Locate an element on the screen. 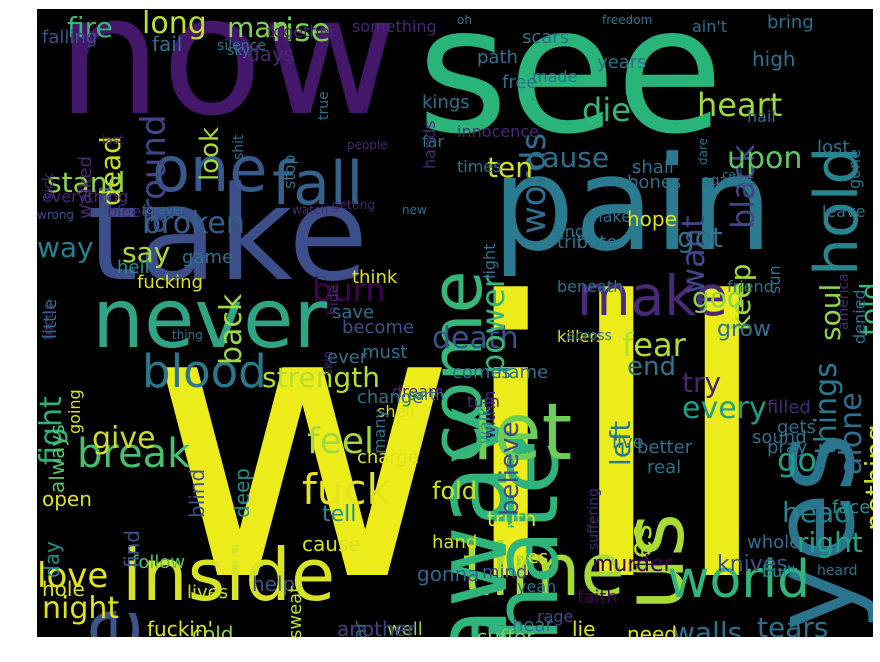 The height and width of the screenshot is (662, 880). cloud-word: help is located at coordinates (274, 584).